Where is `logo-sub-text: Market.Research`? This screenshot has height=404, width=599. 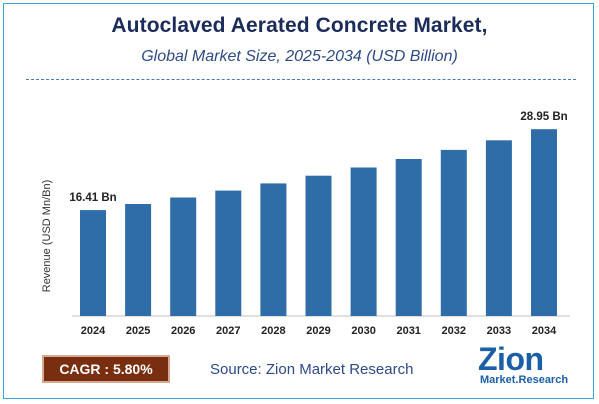 logo-sub-text: Market.Research is located at coordinates (524, 380).